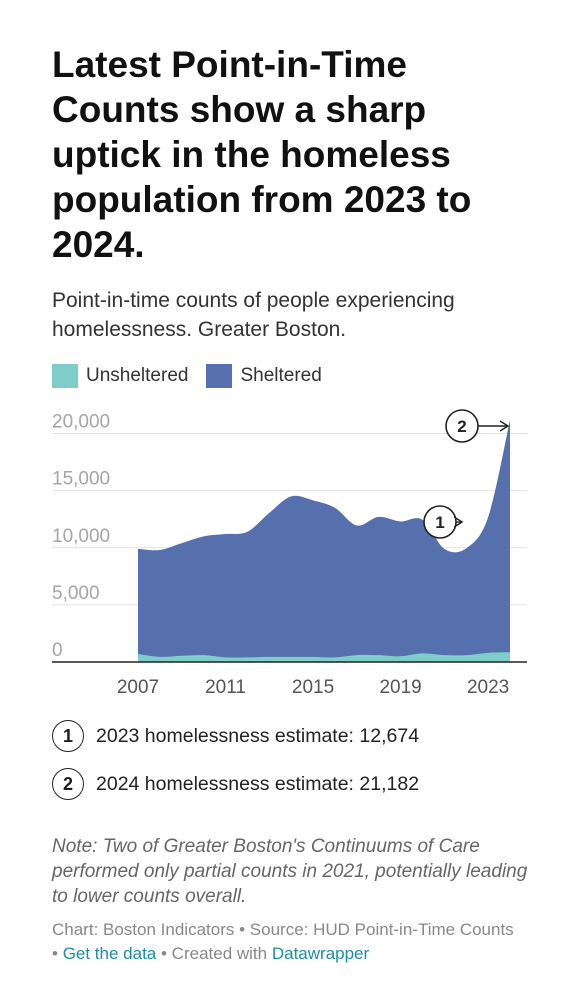 Image resolution: width=588 pixels, height=1000 pixels. Describe the element at coordinates (137, 375) in the screenshot. I see `legend-label-unsheltered: Unsheltered` at that location.